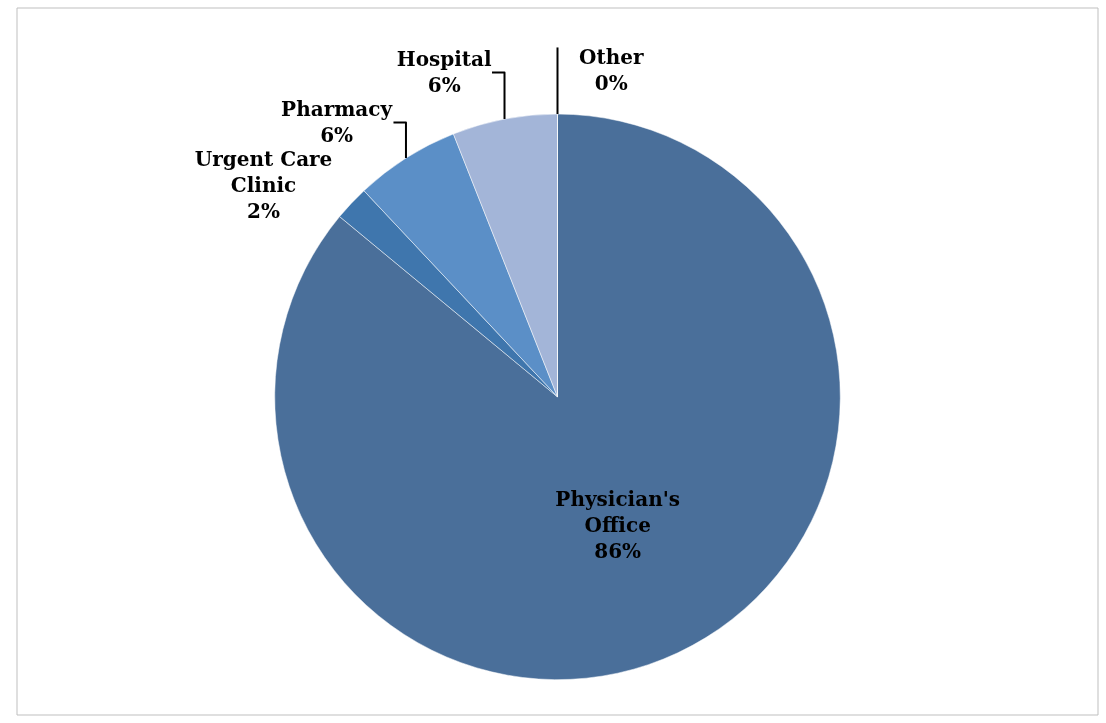  What do you see at coordinates (611, 83) in the screenshot?
I see `text: 0%` at bounding box center [611, 83].